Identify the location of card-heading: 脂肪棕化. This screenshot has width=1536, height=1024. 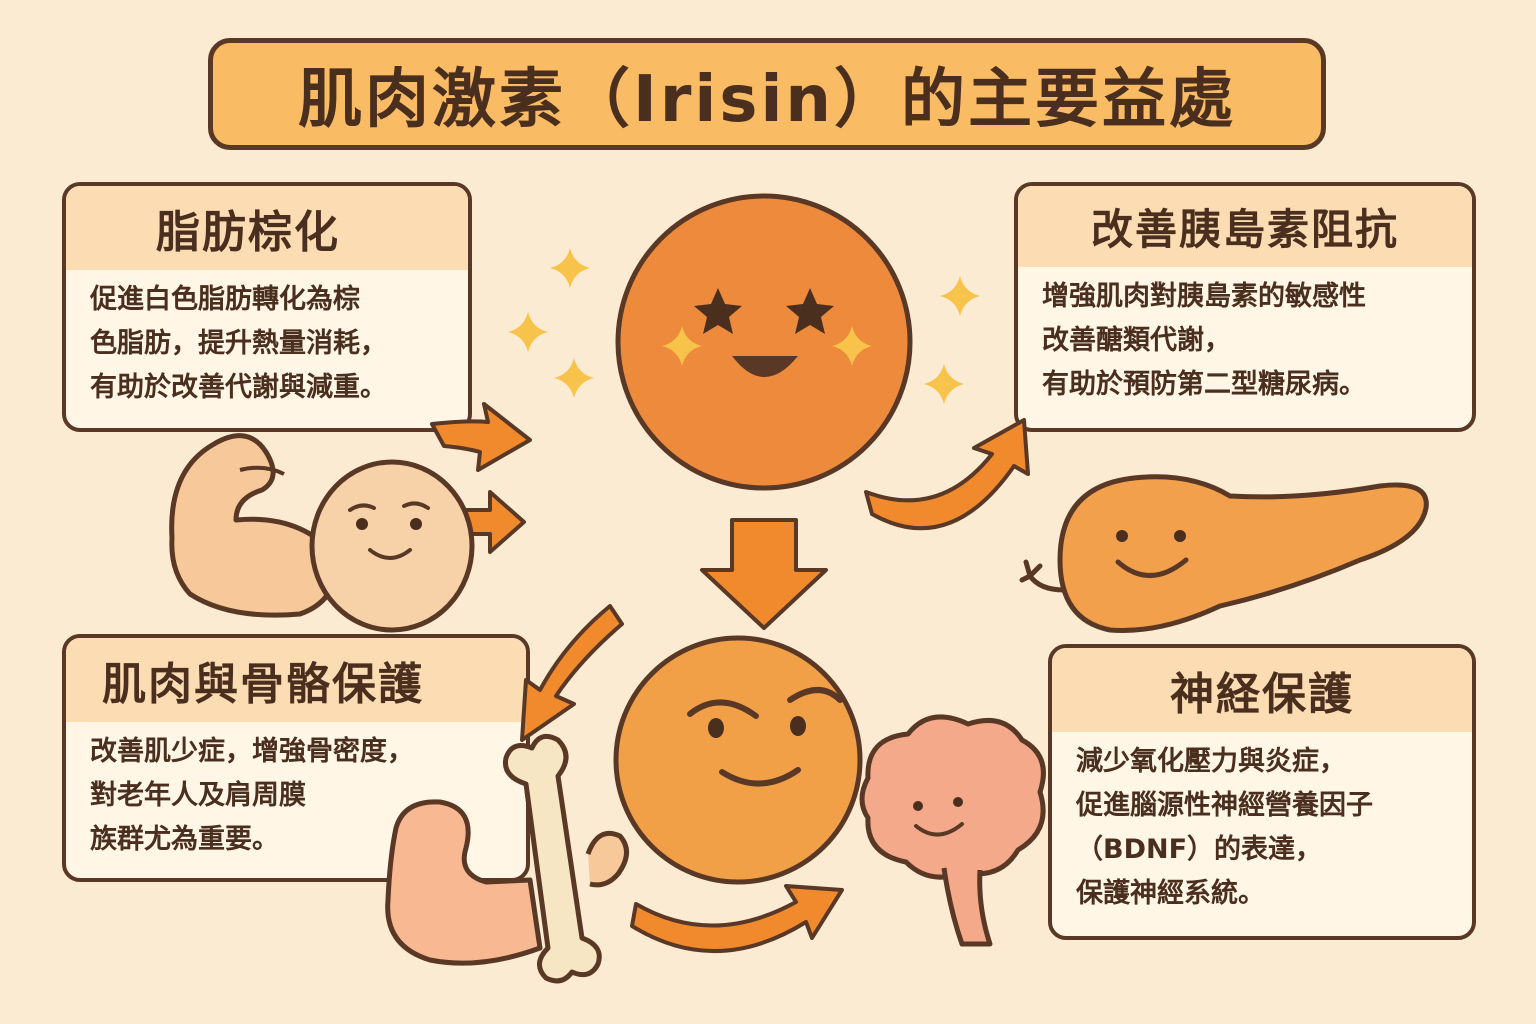
(267, 228).